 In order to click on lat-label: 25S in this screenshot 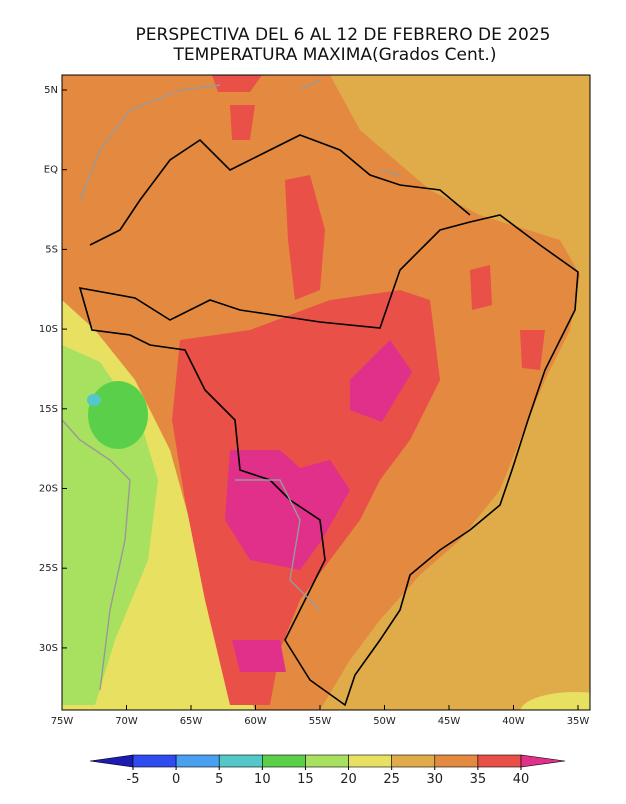, I will do `click(48, 568)`.